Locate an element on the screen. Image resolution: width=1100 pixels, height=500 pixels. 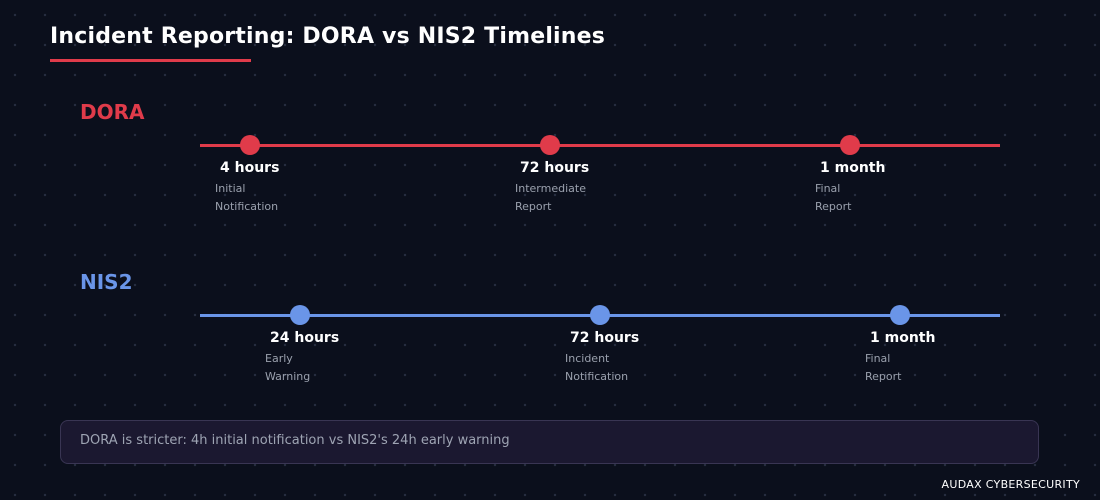
brand-footer: AUDAX CYBERSECURITY is located at coordinates (1010, 484).